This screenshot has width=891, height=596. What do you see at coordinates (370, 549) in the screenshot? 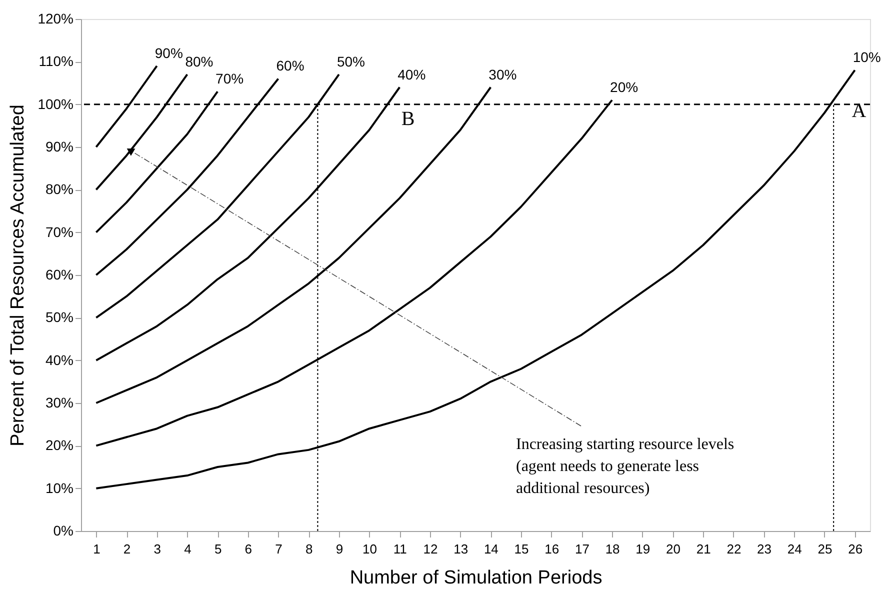
I see `x-tick-label: 10` at bounding box center [370, 549].